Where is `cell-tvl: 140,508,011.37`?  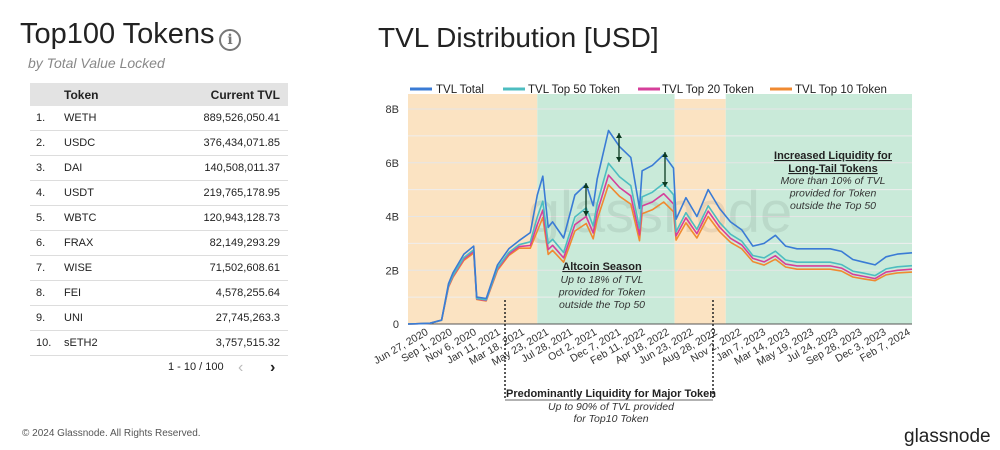 cell-tvl: 140,508,011.37 is located at coordinates (208, 168).